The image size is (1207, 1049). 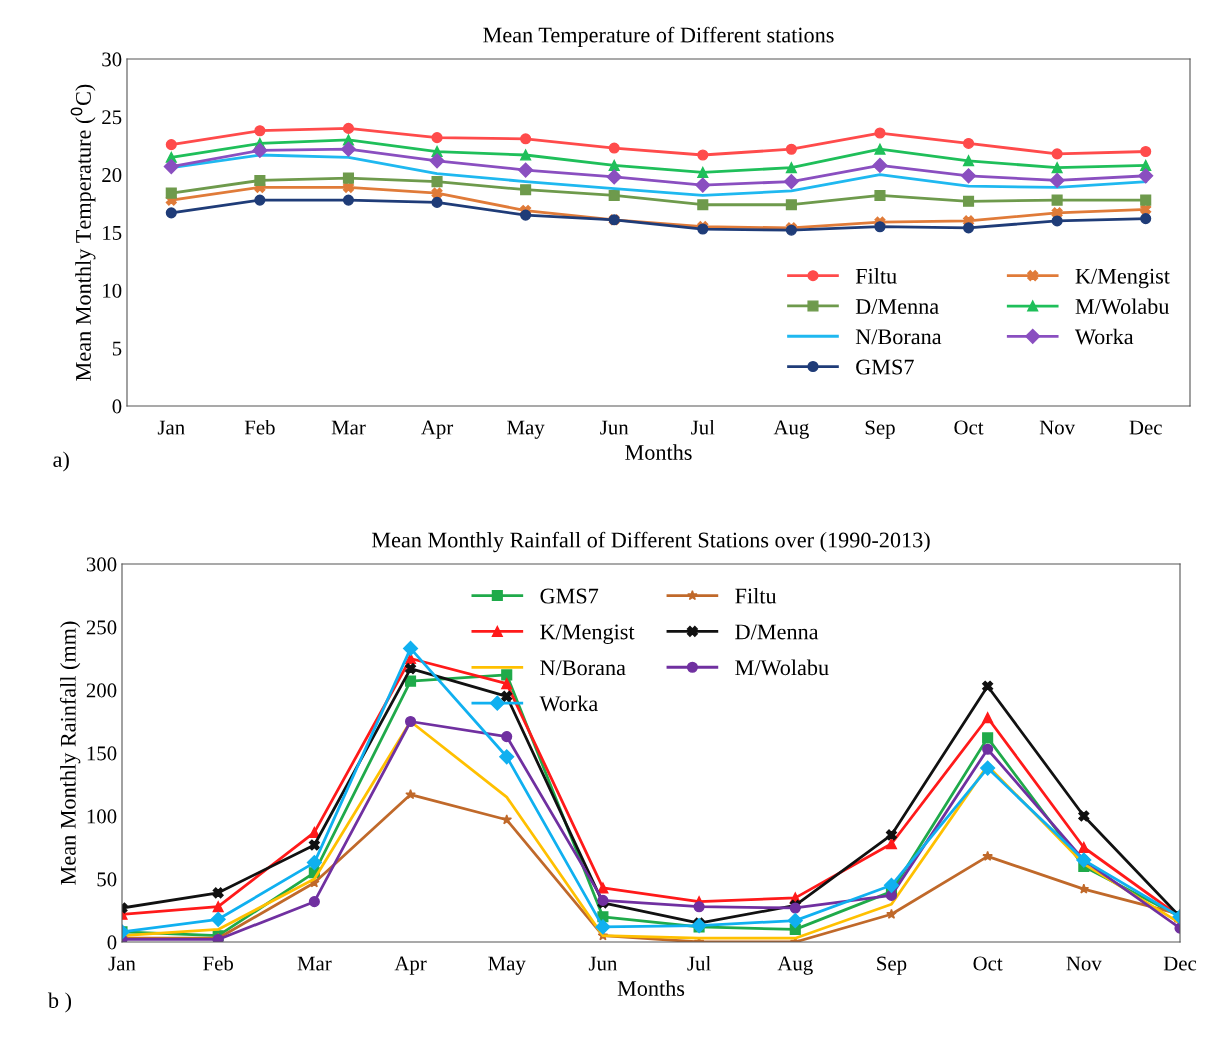 I want to click on chart-title: Mean Monthly Rainfall of Different Stations over (1990-2013), so click(x=650, y=542).